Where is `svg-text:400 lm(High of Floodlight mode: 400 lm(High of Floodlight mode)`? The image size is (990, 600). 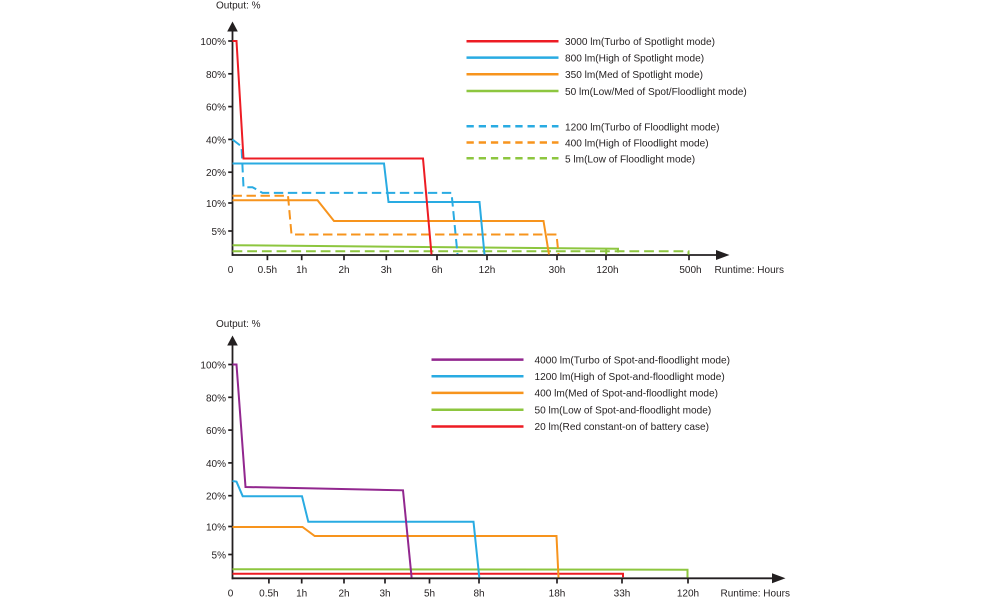
svg-text:400 lm(High of Floodlight mode: 400 lm(High of Floodlight mode) is located at coordinates (637, 144).